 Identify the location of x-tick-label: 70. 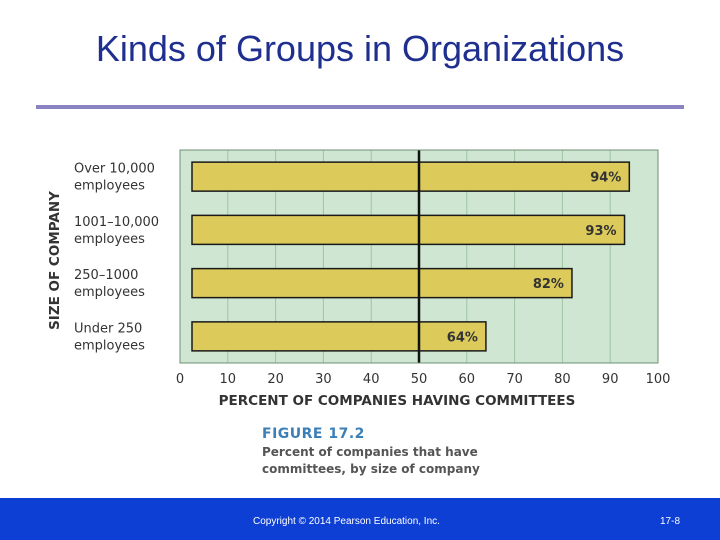
(514, 379).